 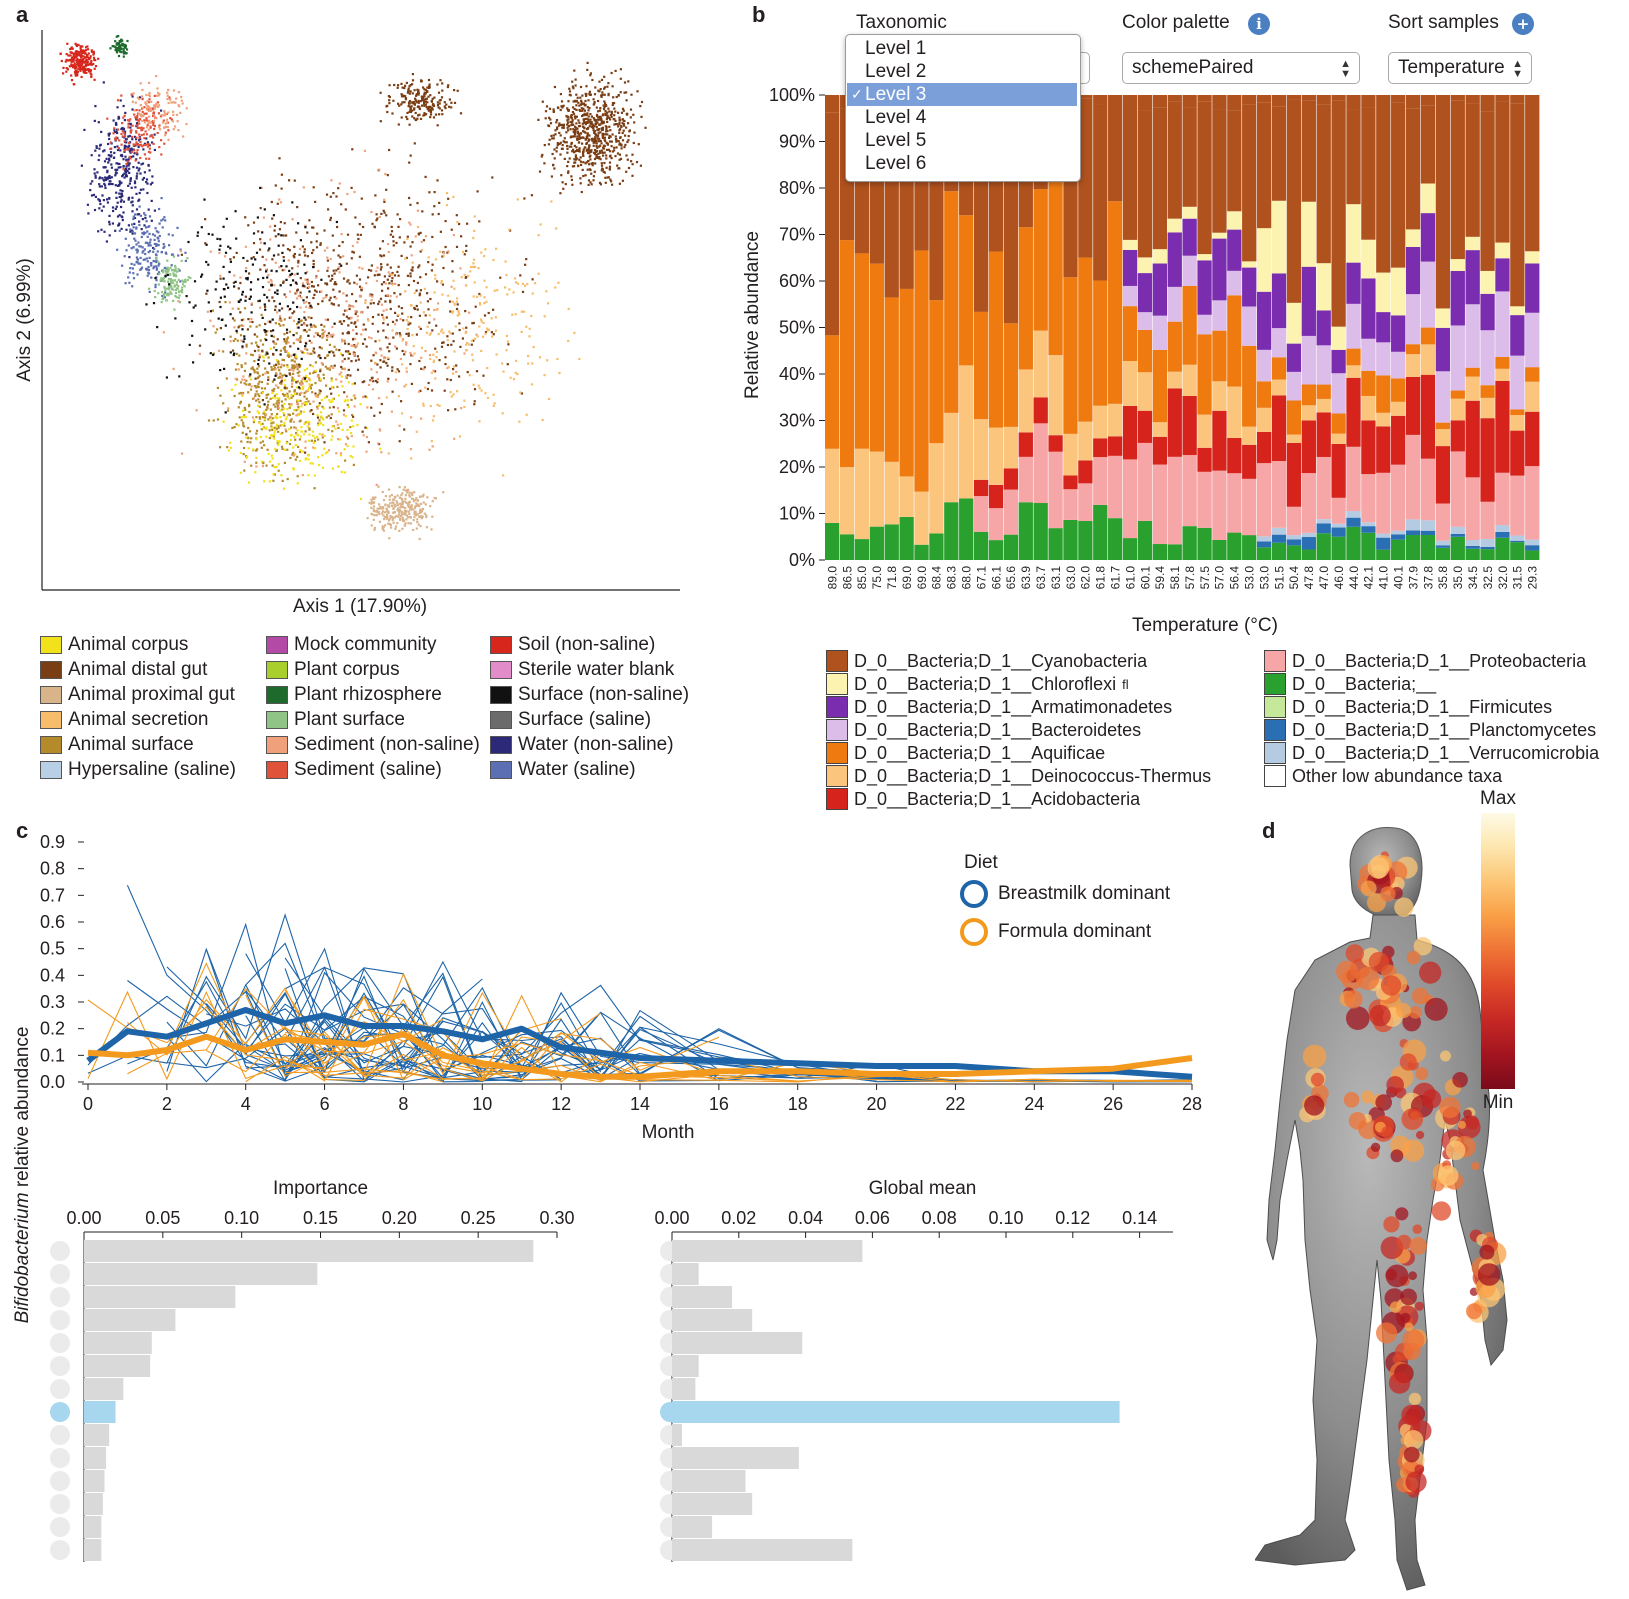 I want to click on add-sort-icon: +, so click(x=1523, y=24).